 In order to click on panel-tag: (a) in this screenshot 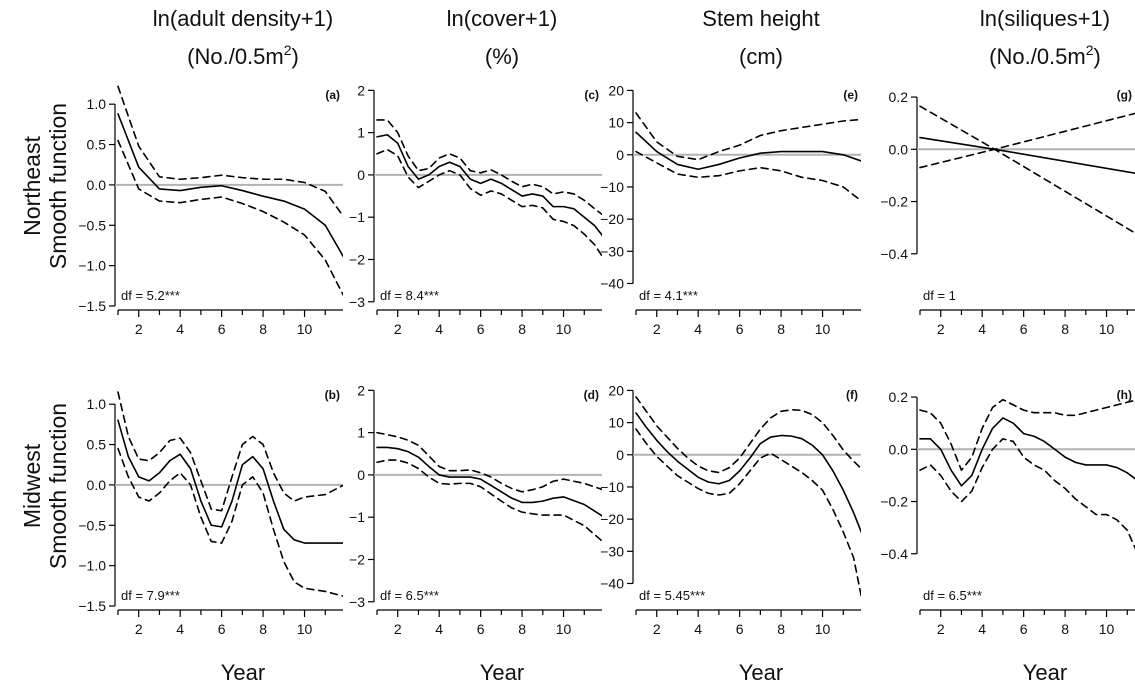, I will do `click(332, 95)`.